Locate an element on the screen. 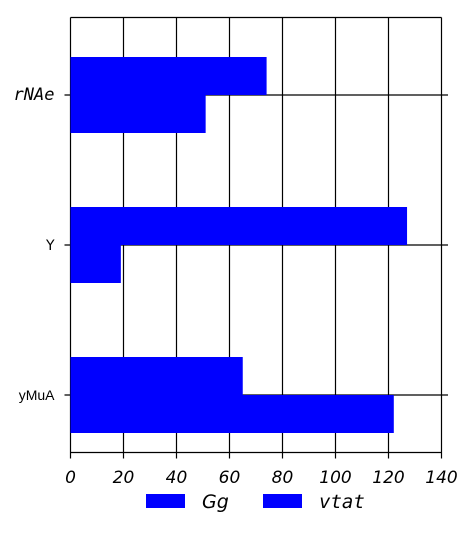 Image resolution: width=468 pixels, height=546 pixels. bar-vtat-rNAe is located at coordinates (138, 114).